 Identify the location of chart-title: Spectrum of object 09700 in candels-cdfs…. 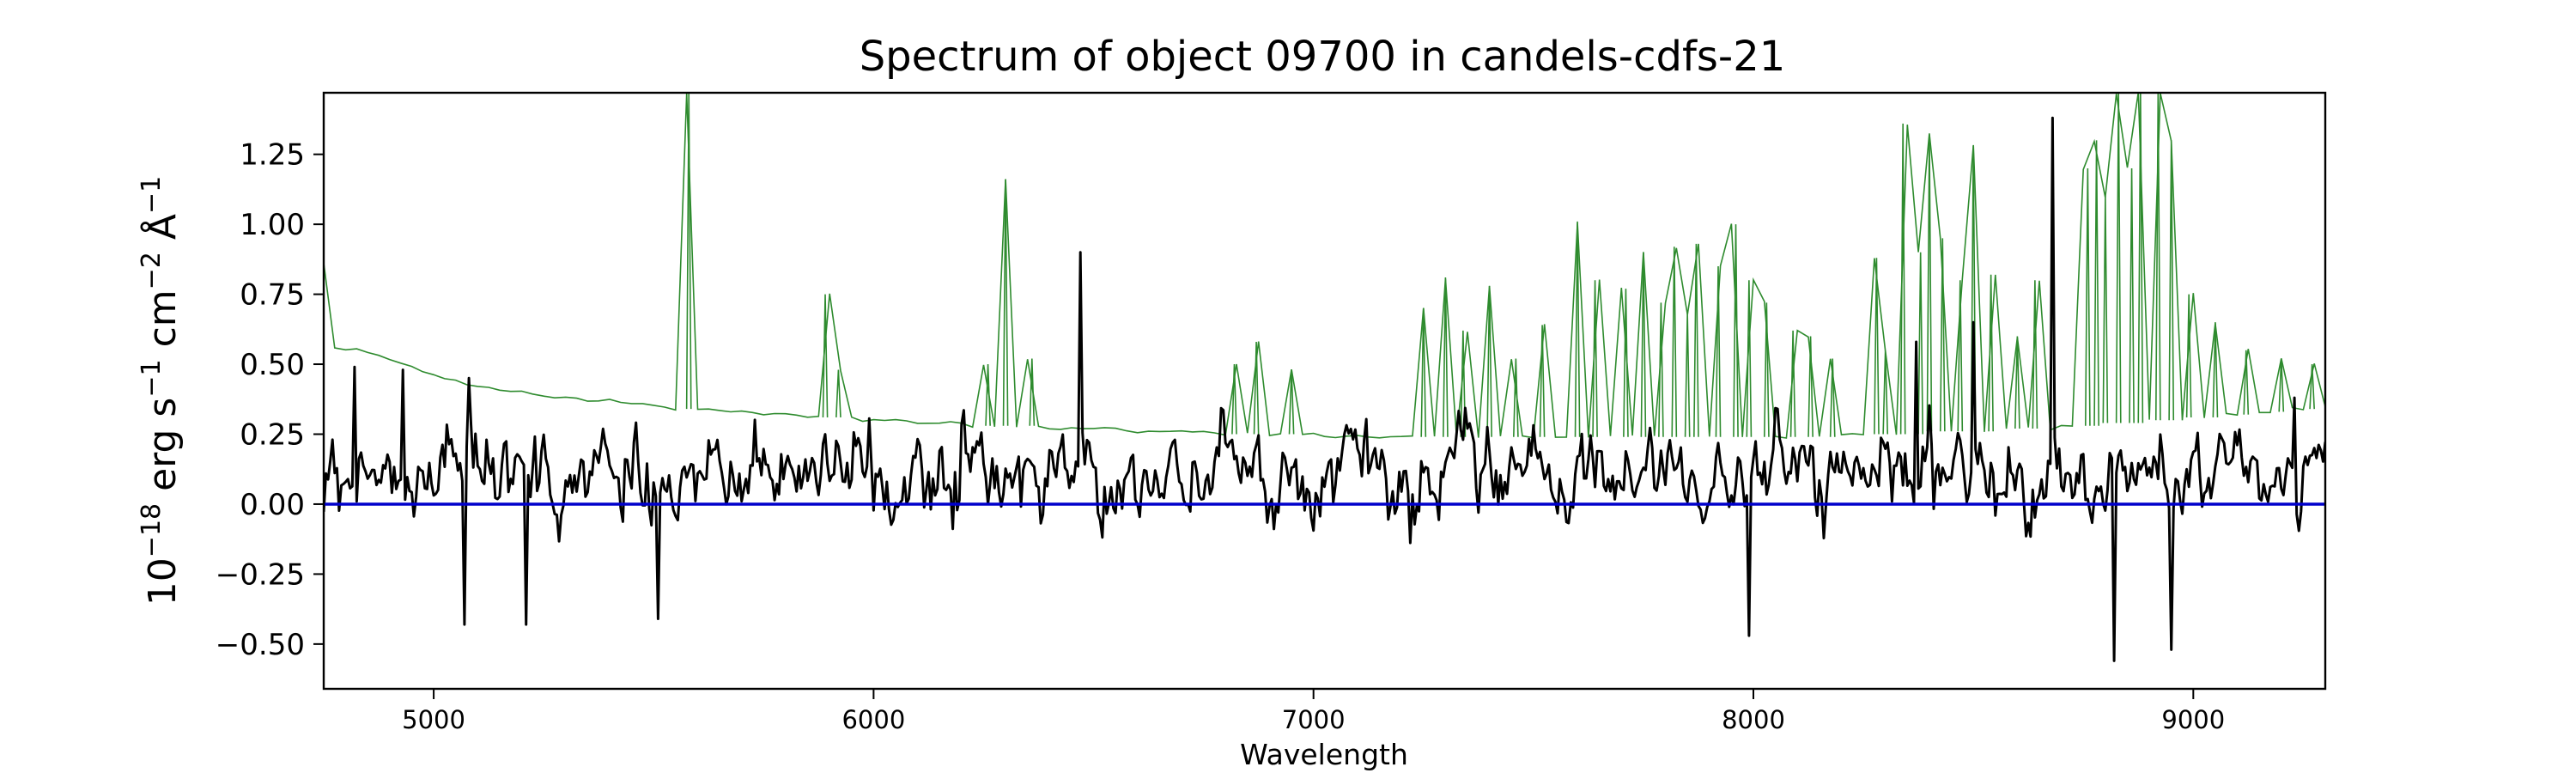
(1323, 57).